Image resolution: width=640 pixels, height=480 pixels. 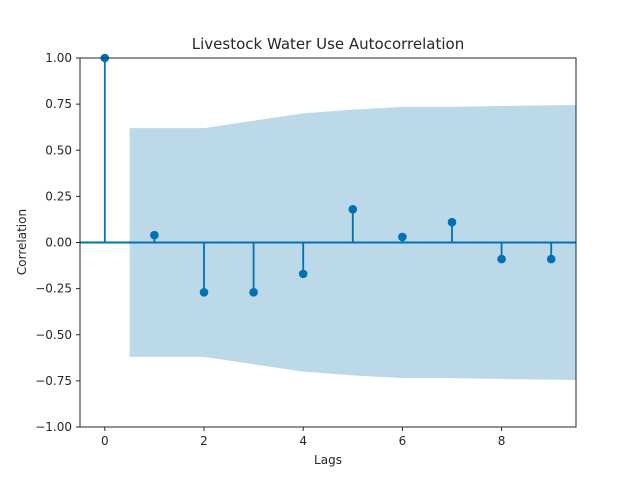 What do you see at coordinates (58, 150) in the screenshot?
I see `y-tick-label: 0.50` at bounding box center [58, 150].